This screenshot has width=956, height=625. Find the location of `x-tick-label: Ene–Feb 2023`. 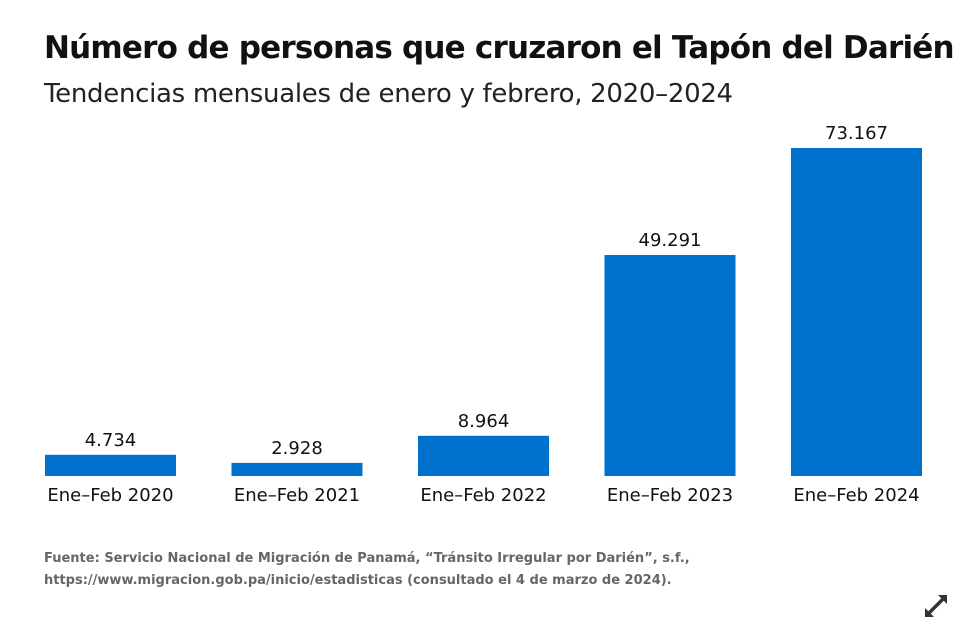

x-tick-label: Ene–Feb 2023 is located at coordinates (670, 495).